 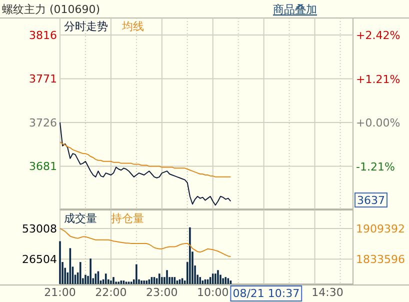 What do you see at coordinates (111, 292) in the screenshot?
I see `x-tick-label: 22:00` at bounding box center [111, 292].